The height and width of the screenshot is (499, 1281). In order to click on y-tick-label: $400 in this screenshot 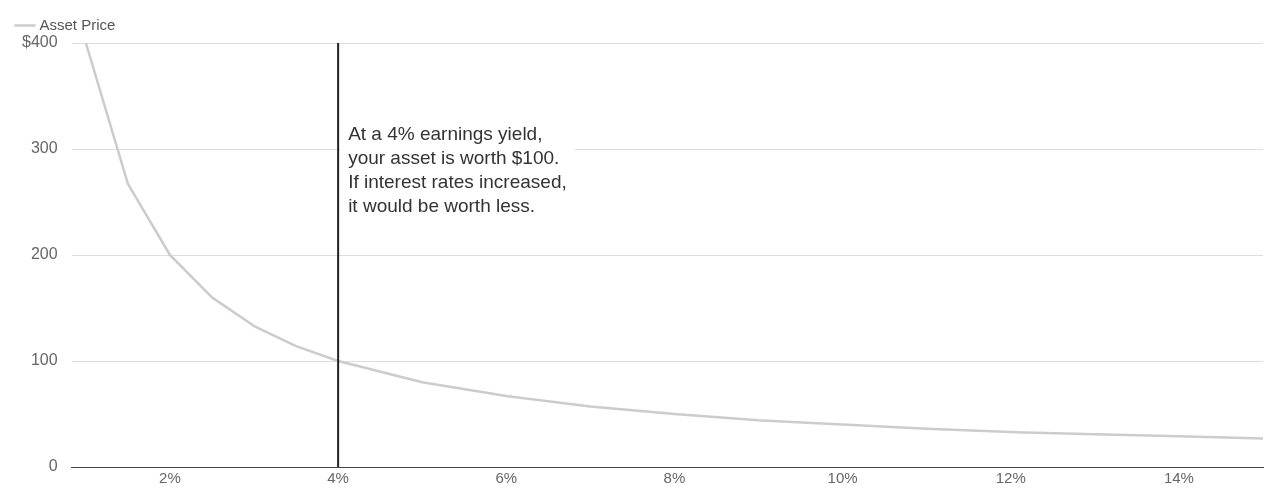, I will do `click(40, 42)`.